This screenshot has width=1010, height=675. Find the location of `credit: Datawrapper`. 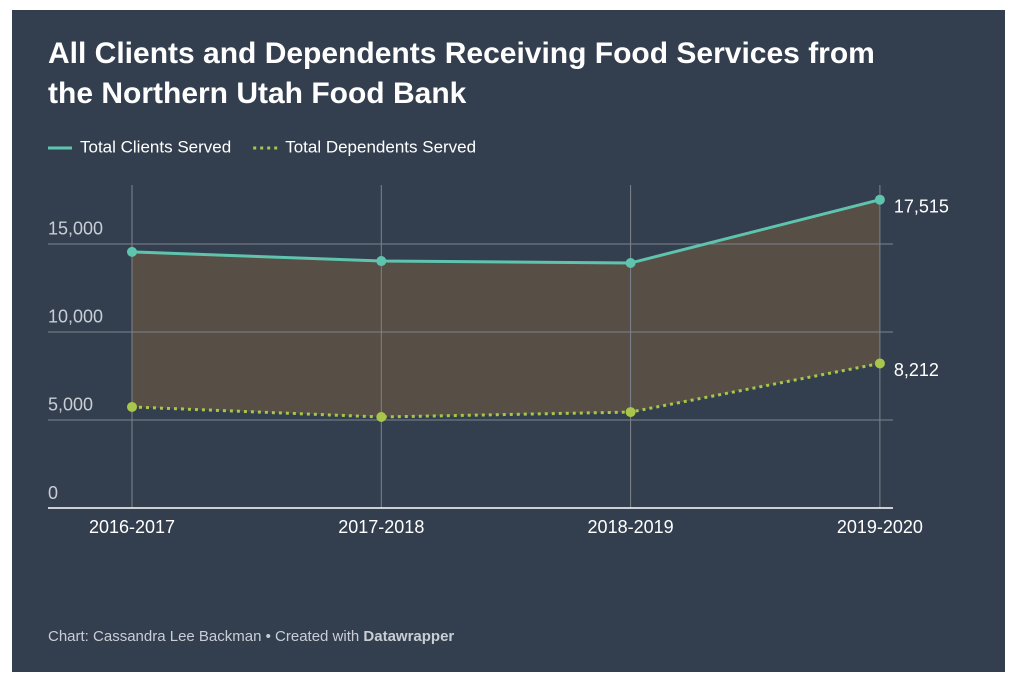

credit: Datawrapper is located at coordinates (408, 636).